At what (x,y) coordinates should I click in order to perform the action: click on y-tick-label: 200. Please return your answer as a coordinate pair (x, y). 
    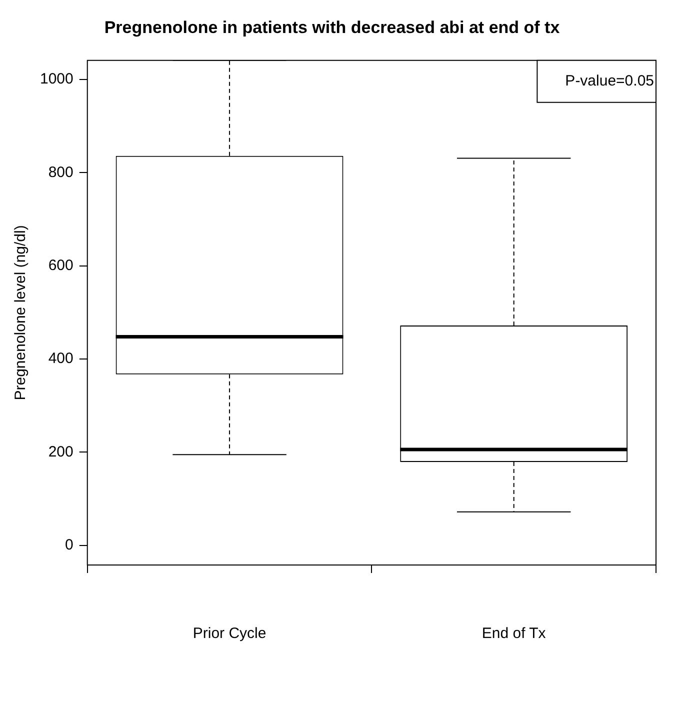
    Looking at the image, I should click on (61, 451).